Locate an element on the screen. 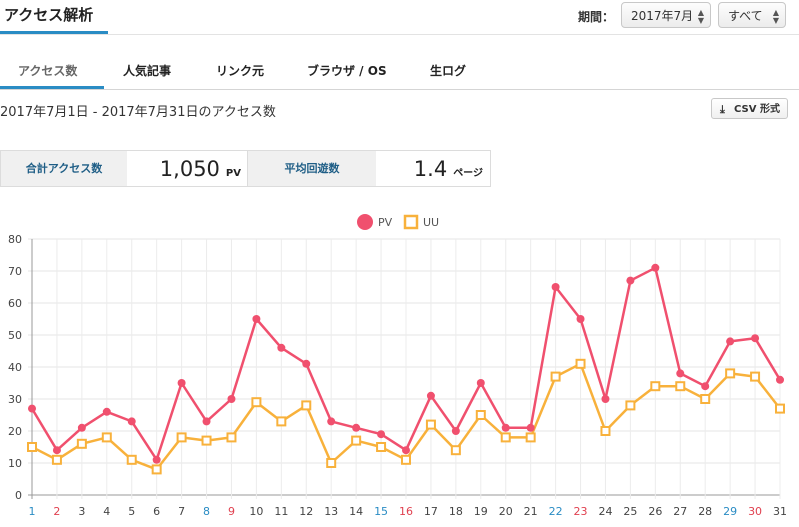  x-tick-label: 6 is located at coordinates (156, 511).